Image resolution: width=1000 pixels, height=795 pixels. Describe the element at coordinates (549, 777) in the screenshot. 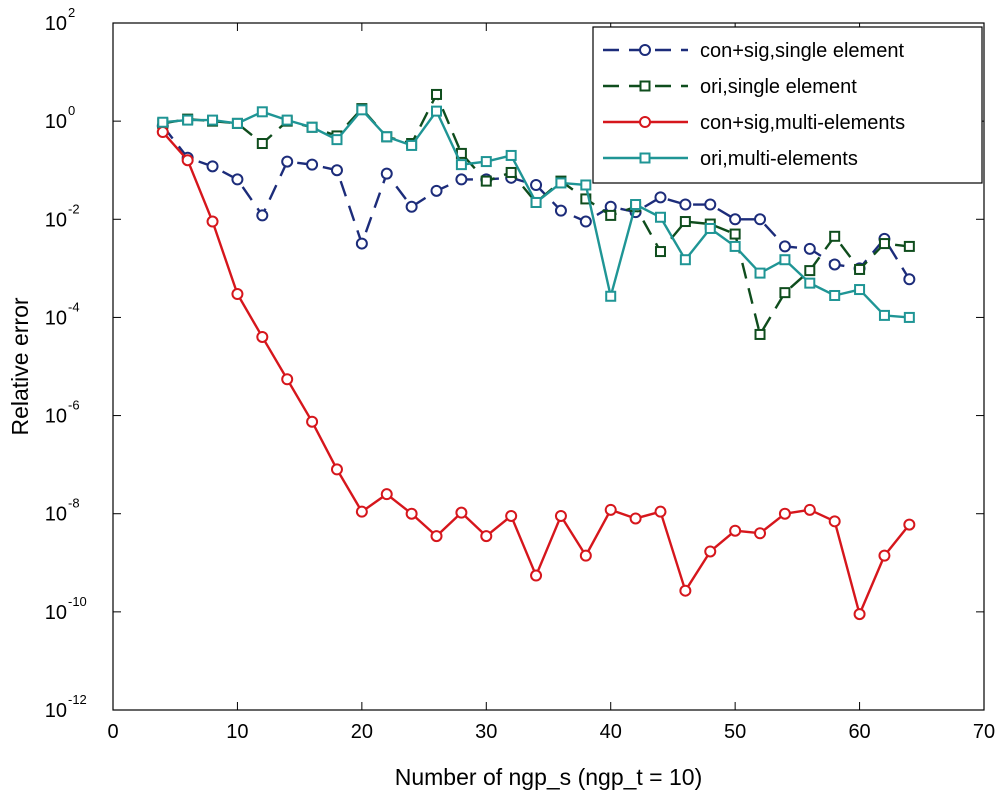

I see `x-axis-title: Number of ngp_s (ngp_t = 10)` at that location.